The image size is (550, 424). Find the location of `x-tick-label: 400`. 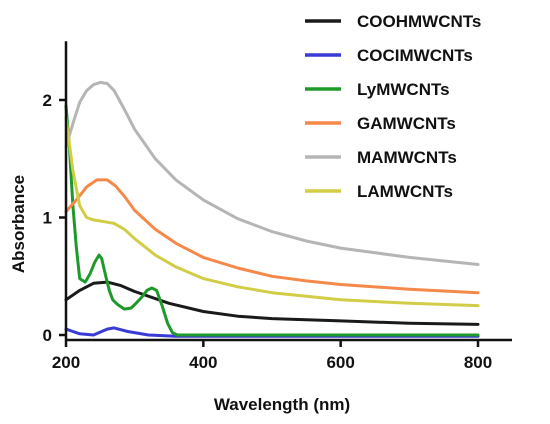

x-tick-label: 400 is located at coordinates (203, 362).